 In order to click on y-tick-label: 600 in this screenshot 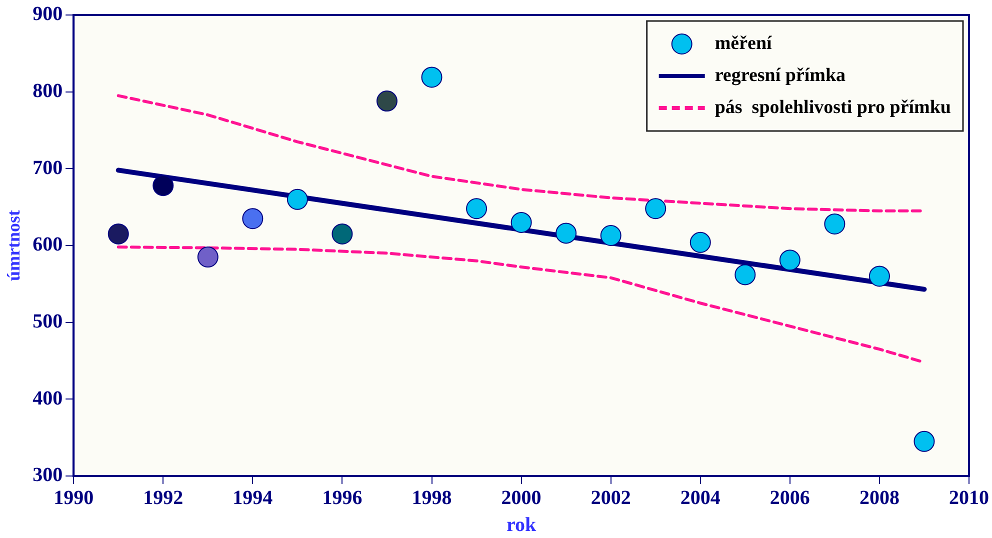, I will do `click(47, 245)`.